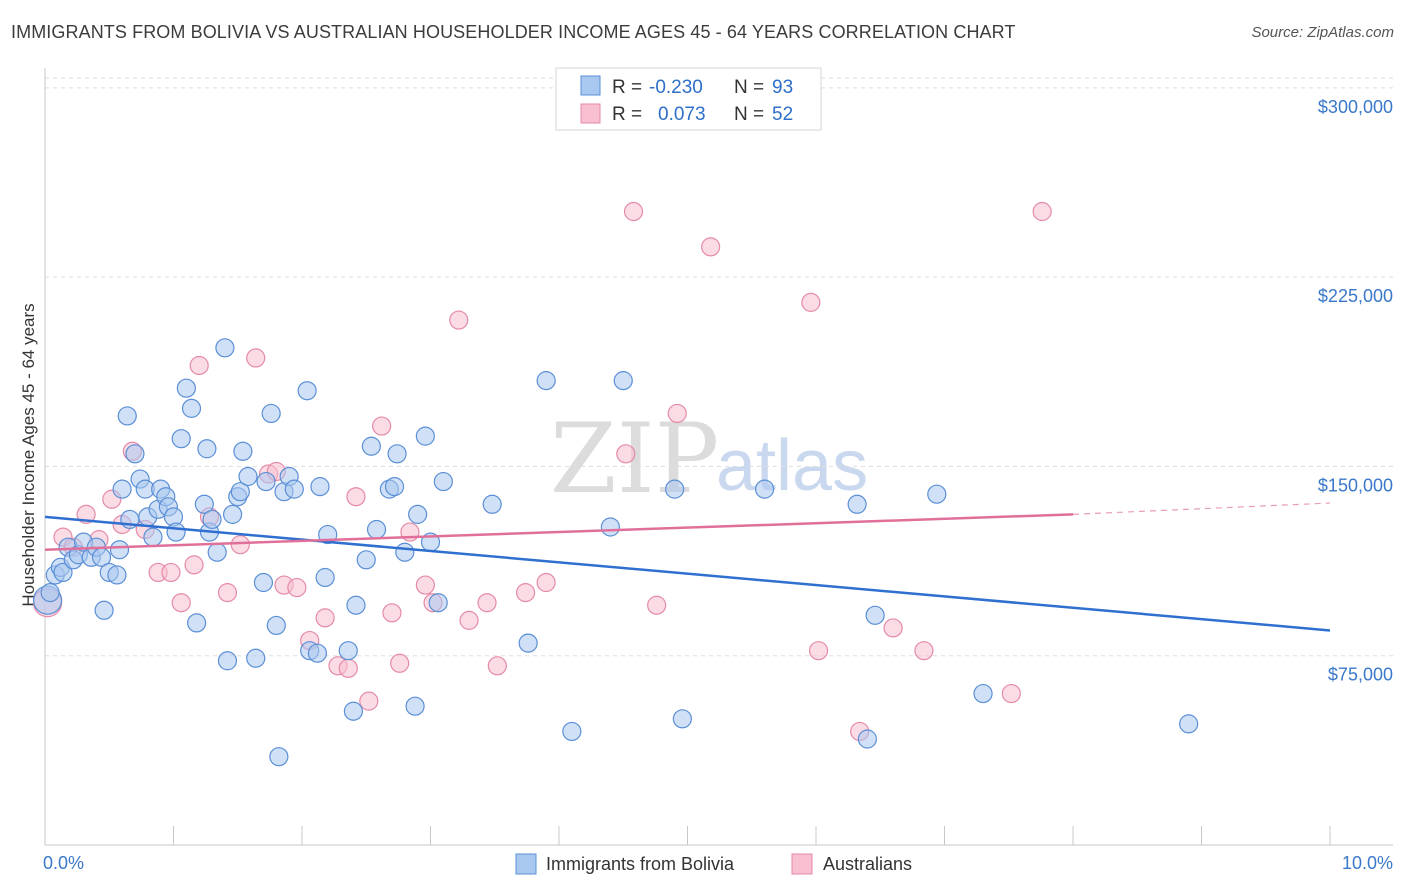 Image resolution: width=1406 pixels, height=892 pixels. I want to click on legend-r-label-2: R =, so click(627, 114).